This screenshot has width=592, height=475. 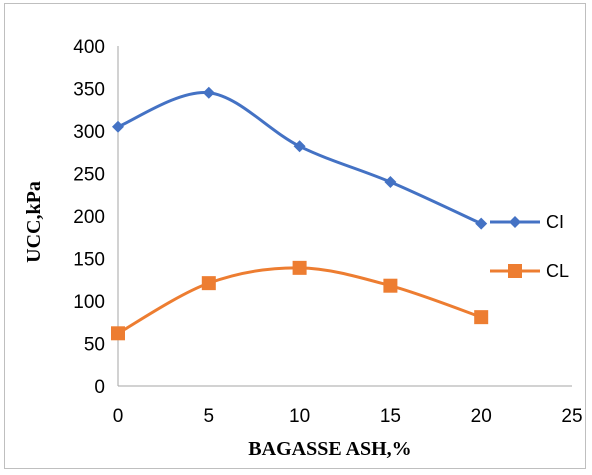 What do you see at coordinates (527, 222) in the screenshot?
I see `legend-item: CI` at bounding box center [527, 222].